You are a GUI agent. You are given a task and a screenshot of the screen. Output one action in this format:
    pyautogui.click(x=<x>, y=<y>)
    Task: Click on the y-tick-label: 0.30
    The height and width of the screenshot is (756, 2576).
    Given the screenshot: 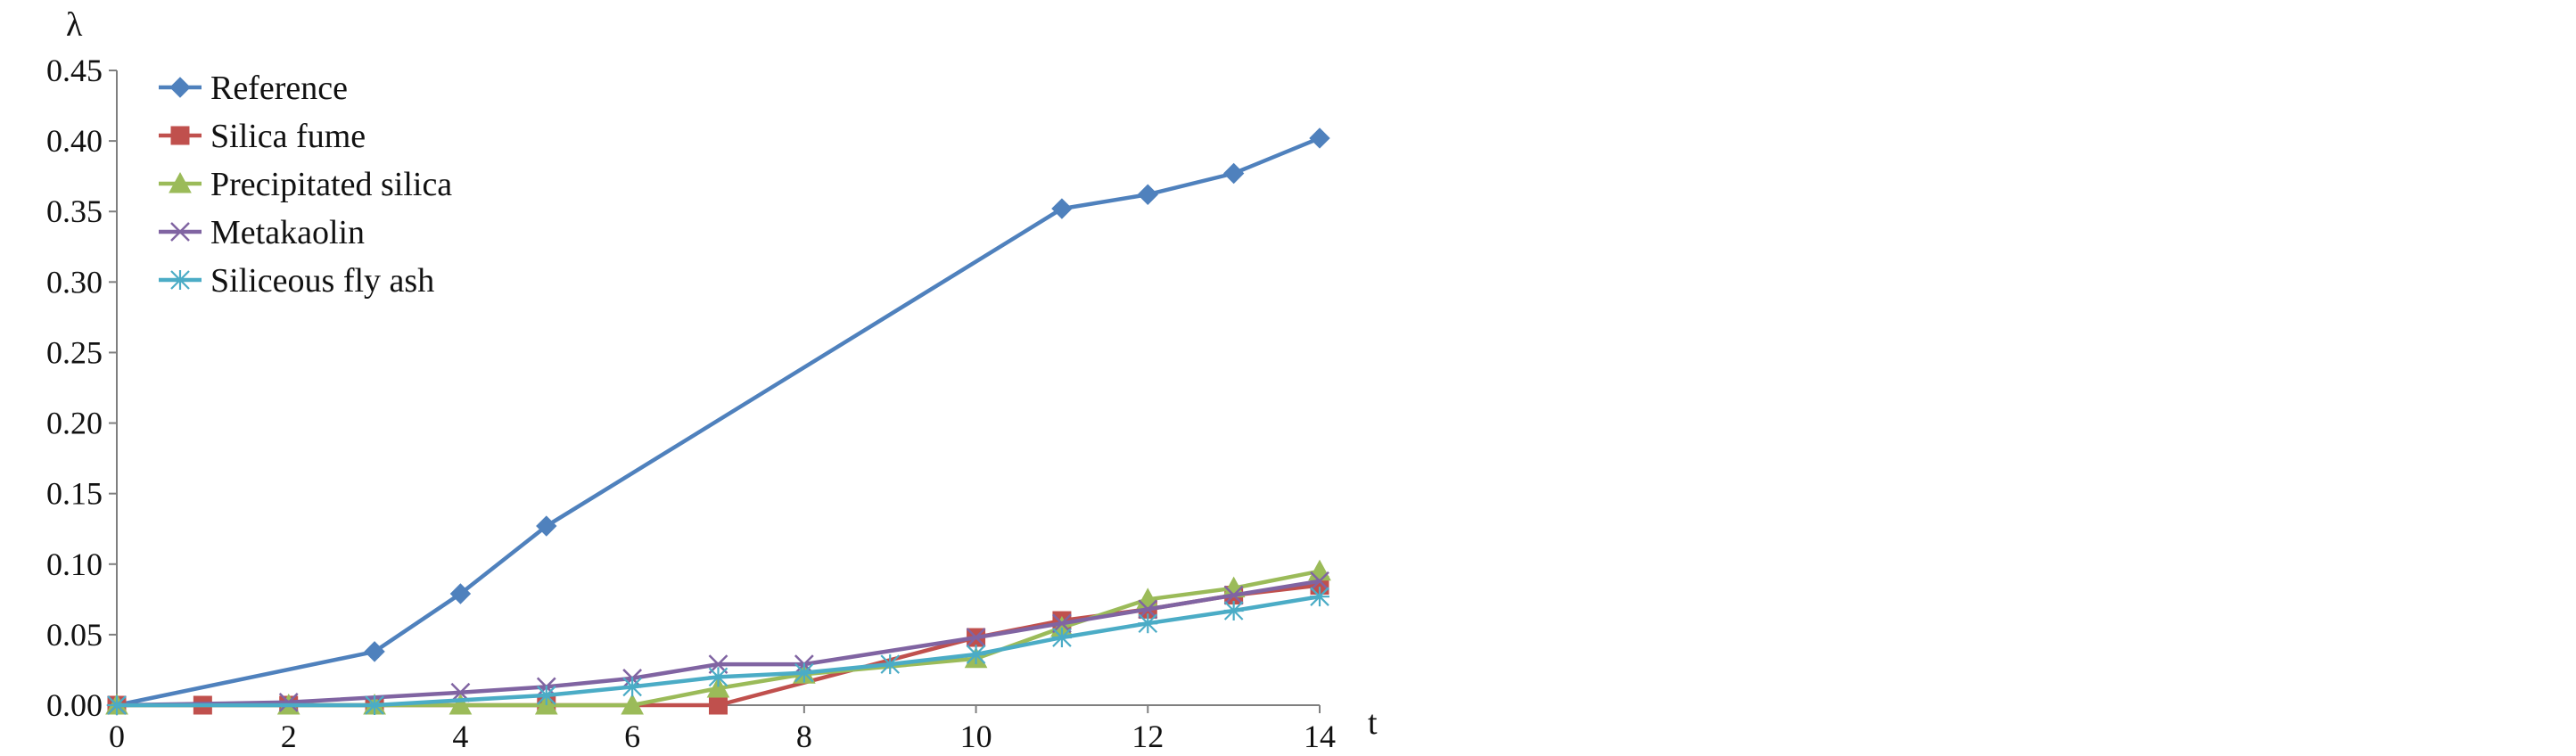 What is the action you would take?
    pyautogui.click(x=74, y=282)
    